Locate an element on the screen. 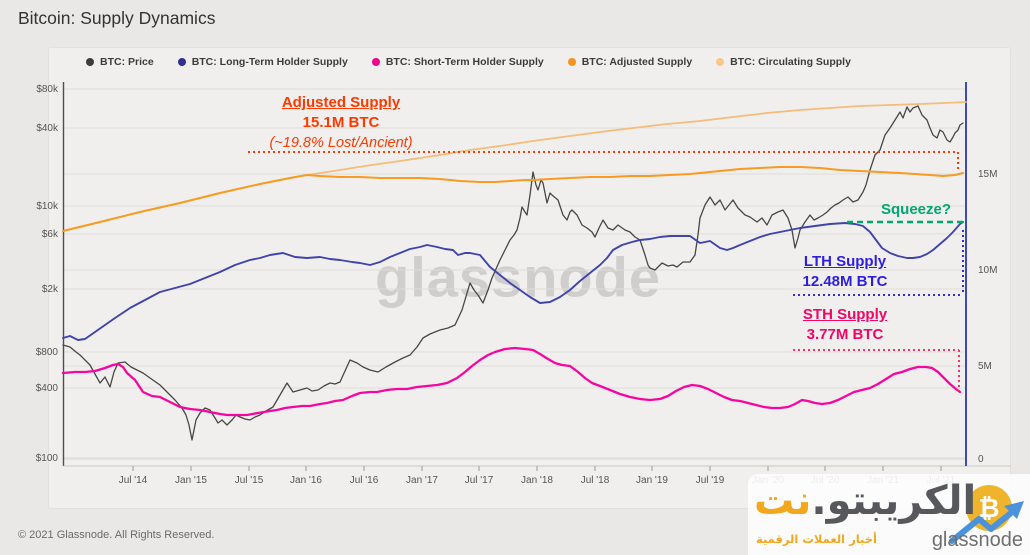  legend-label: BTC: Price is located at coordinates (127, 62).